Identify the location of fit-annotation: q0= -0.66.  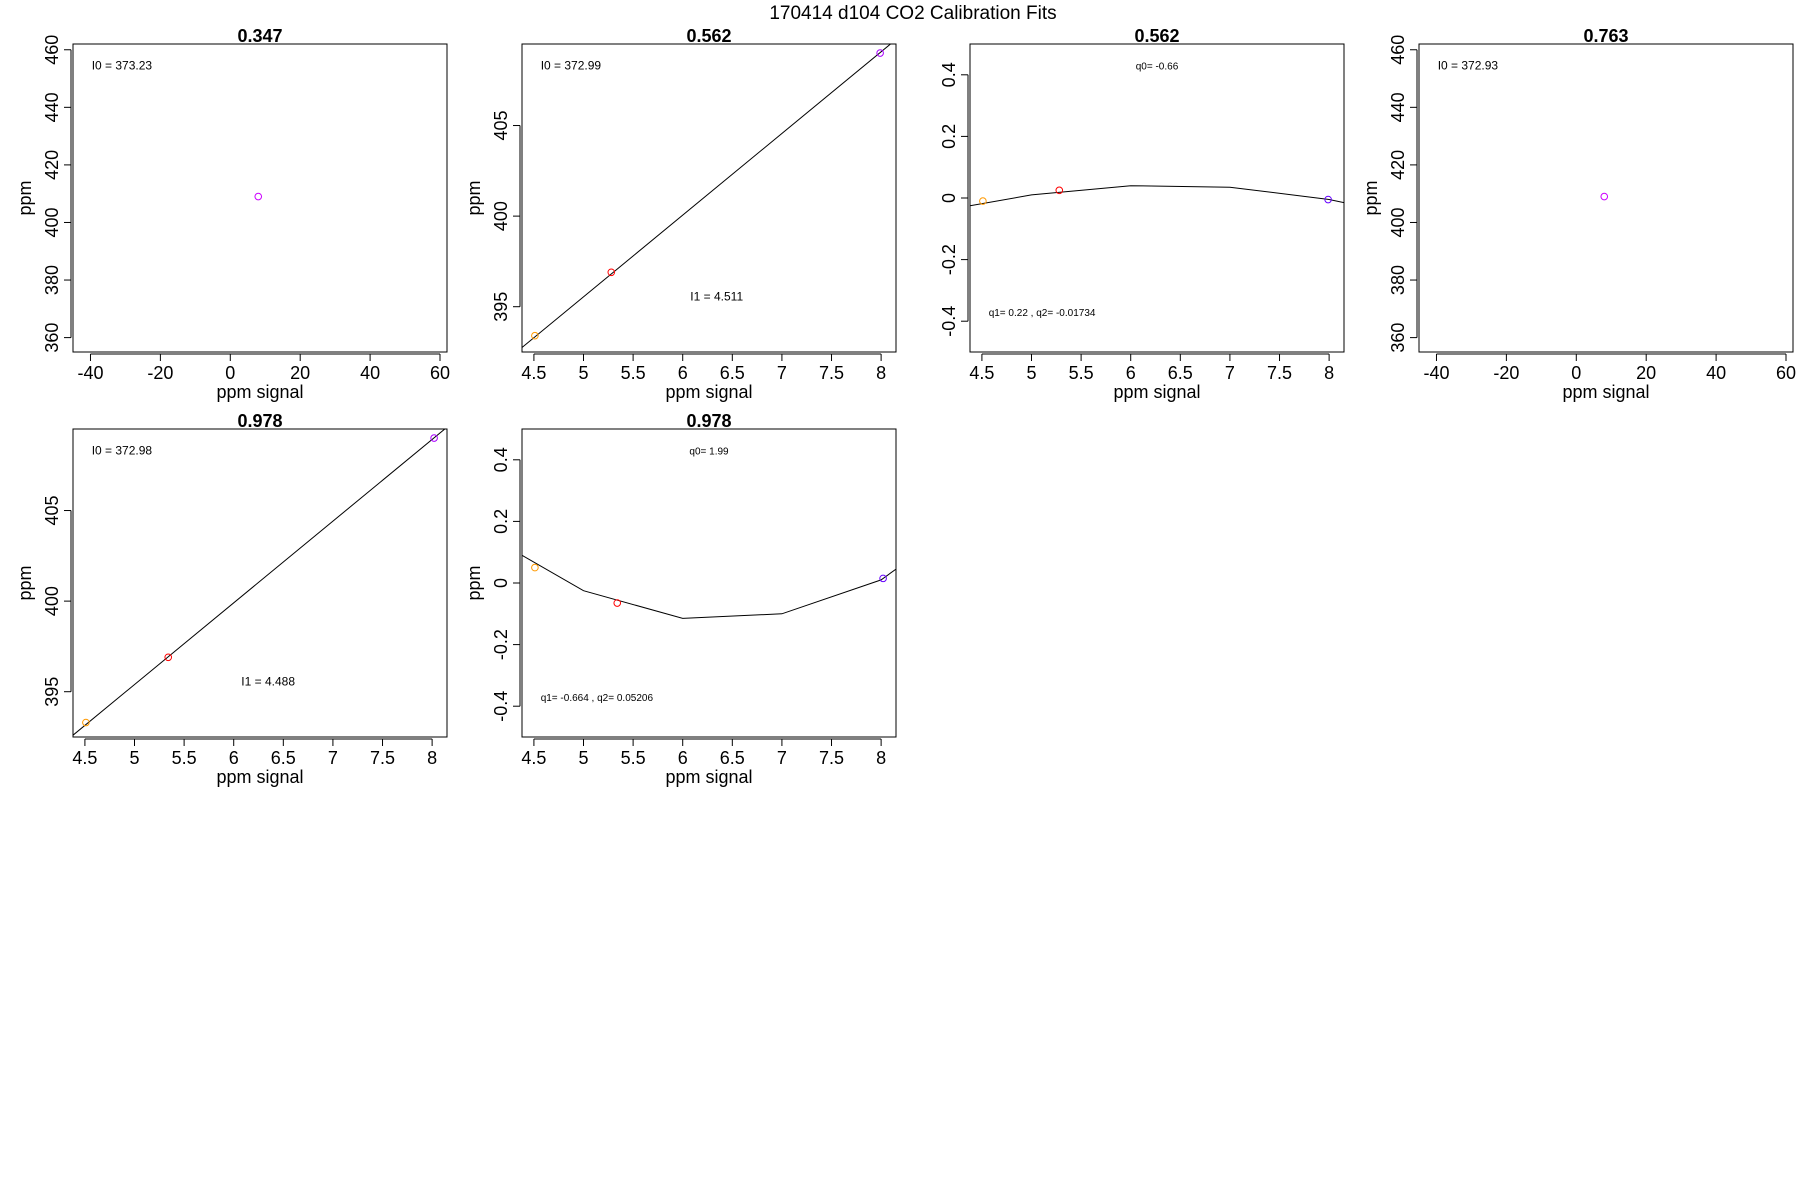
(1157, 67).